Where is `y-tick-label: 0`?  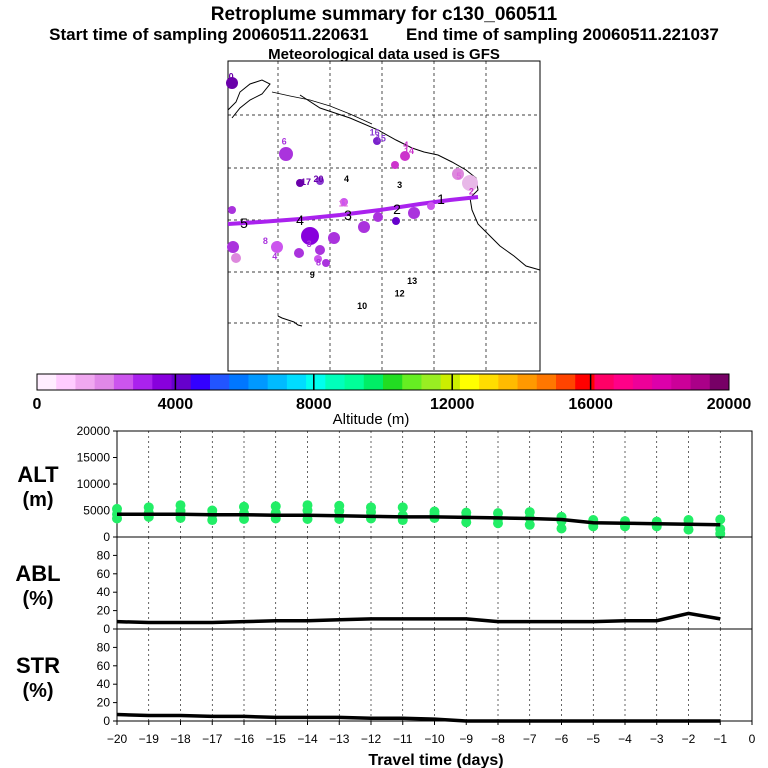
y-tick-label: 0 is located at coordinates (106, 721).